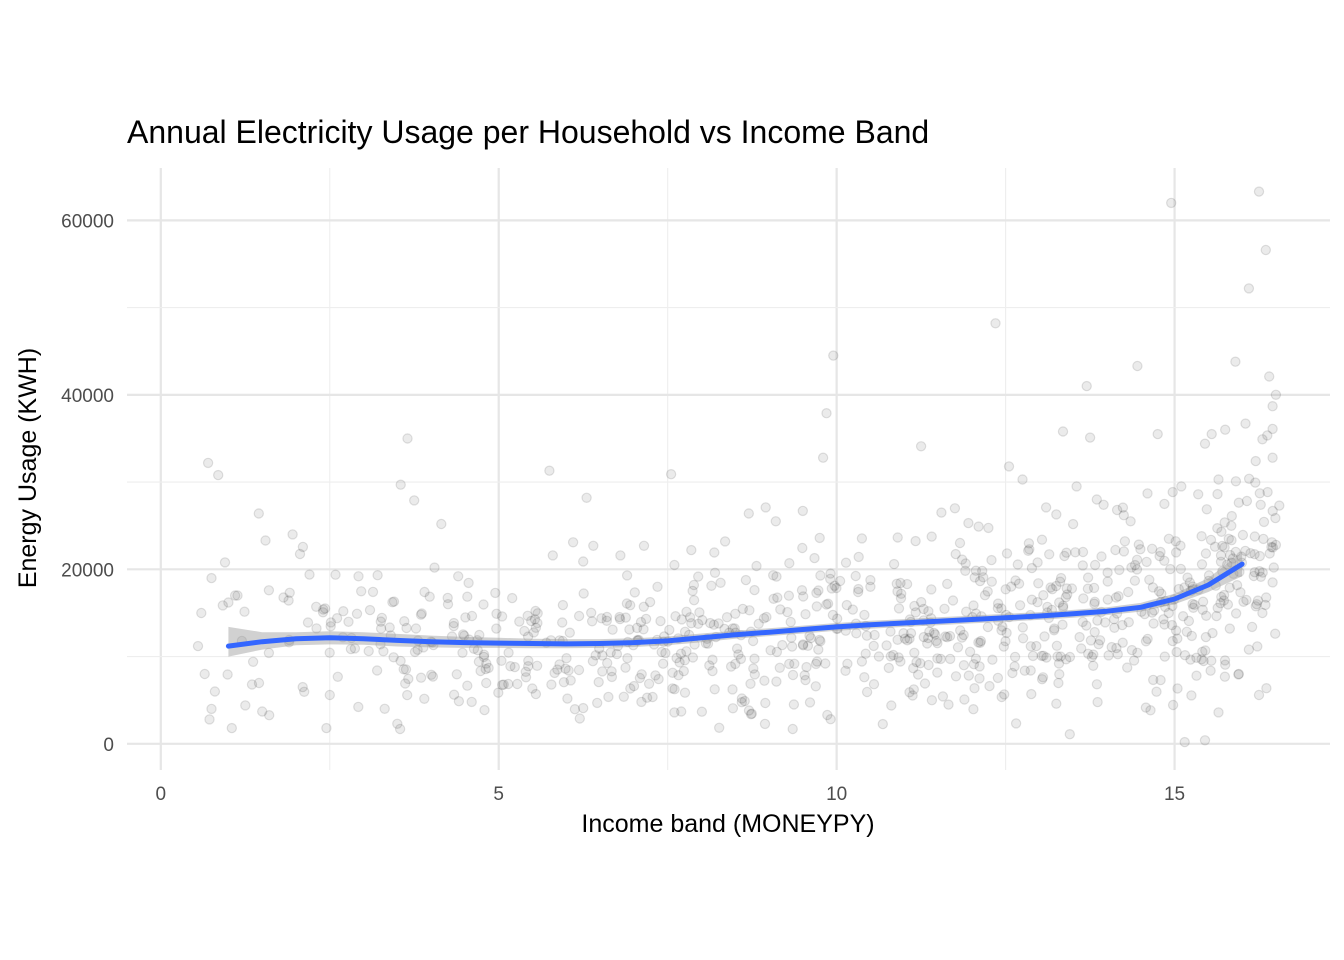 The width and height of the screenshot is (1344, 960). I want to click on smooth-line-layer, so click(735, 605).